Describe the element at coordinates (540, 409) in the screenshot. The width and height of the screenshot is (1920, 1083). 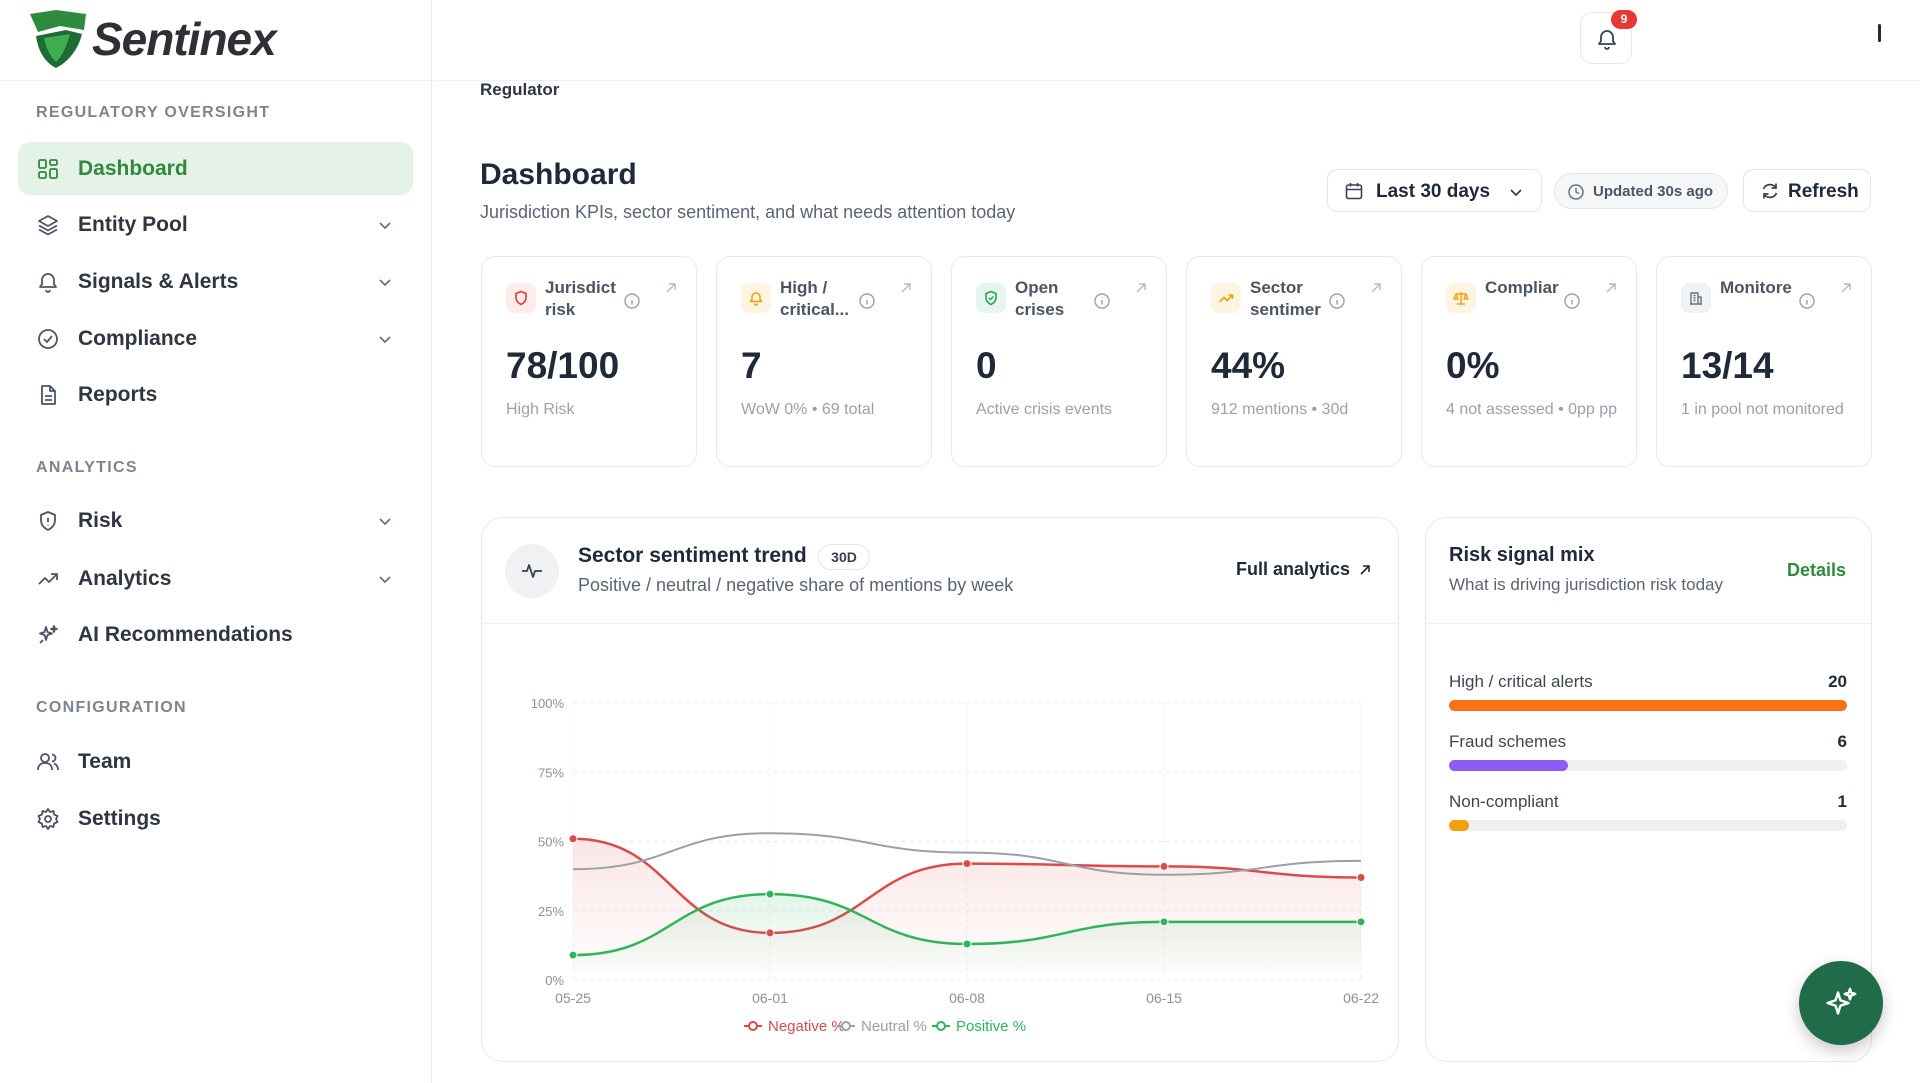
I see `kpi-subtext: High Risk` at that location.